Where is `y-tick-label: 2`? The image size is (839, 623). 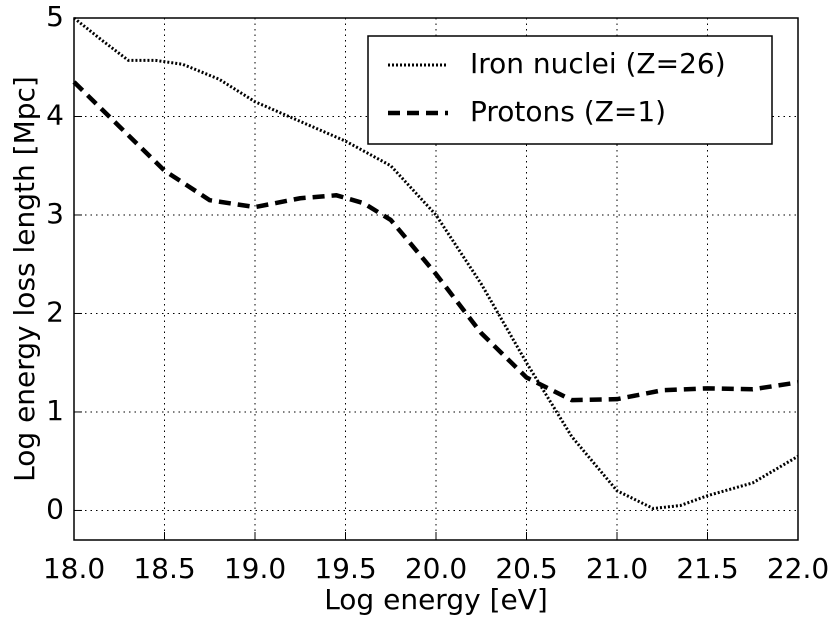
y-tick-label: 2 is located at coordinates (55, 311).